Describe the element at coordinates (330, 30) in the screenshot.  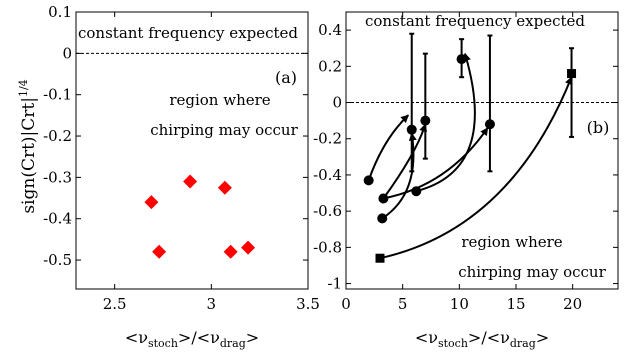
I see `y-tick-label: 0.4` at that location.